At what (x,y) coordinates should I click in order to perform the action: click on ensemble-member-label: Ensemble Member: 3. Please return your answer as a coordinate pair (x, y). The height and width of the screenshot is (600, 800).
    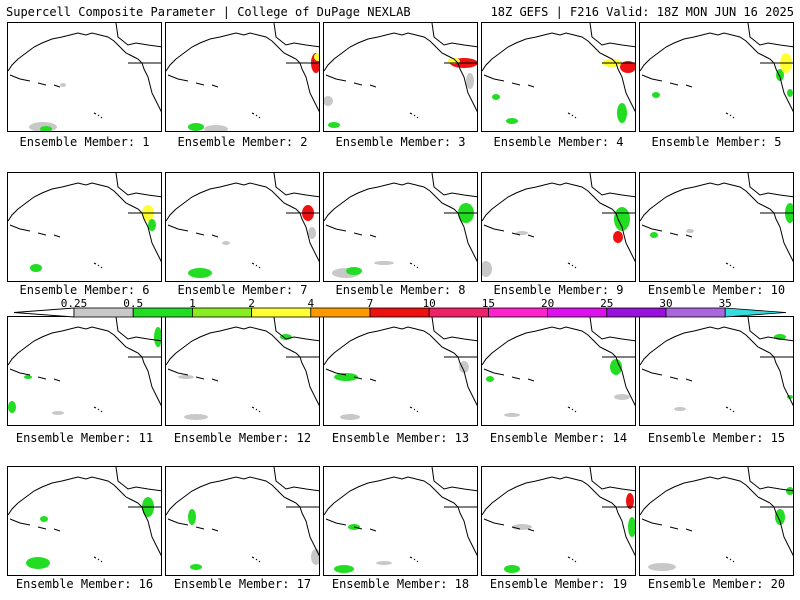
    Looking at the image, I should click on (400, 142).